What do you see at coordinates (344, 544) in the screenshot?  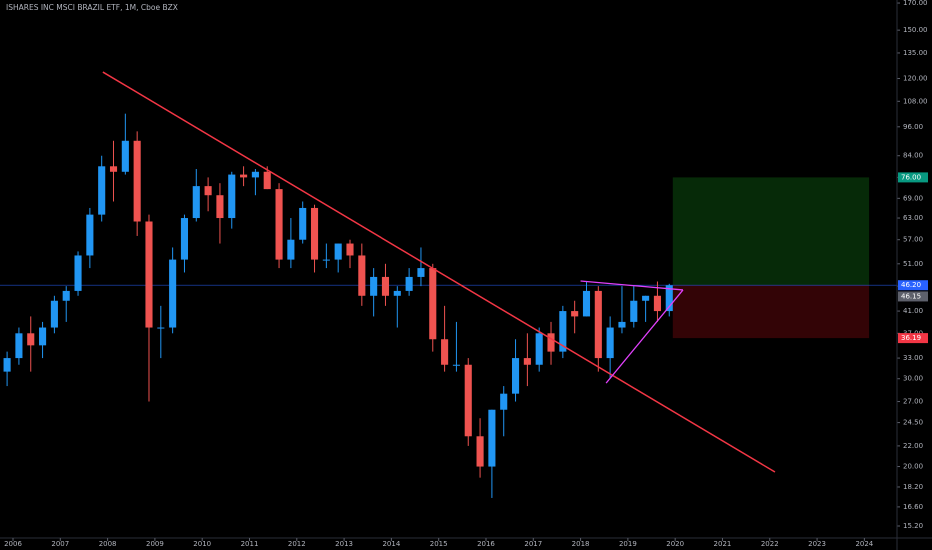 I see `x-tick-label: 2013` at bounding box center [344, 544].